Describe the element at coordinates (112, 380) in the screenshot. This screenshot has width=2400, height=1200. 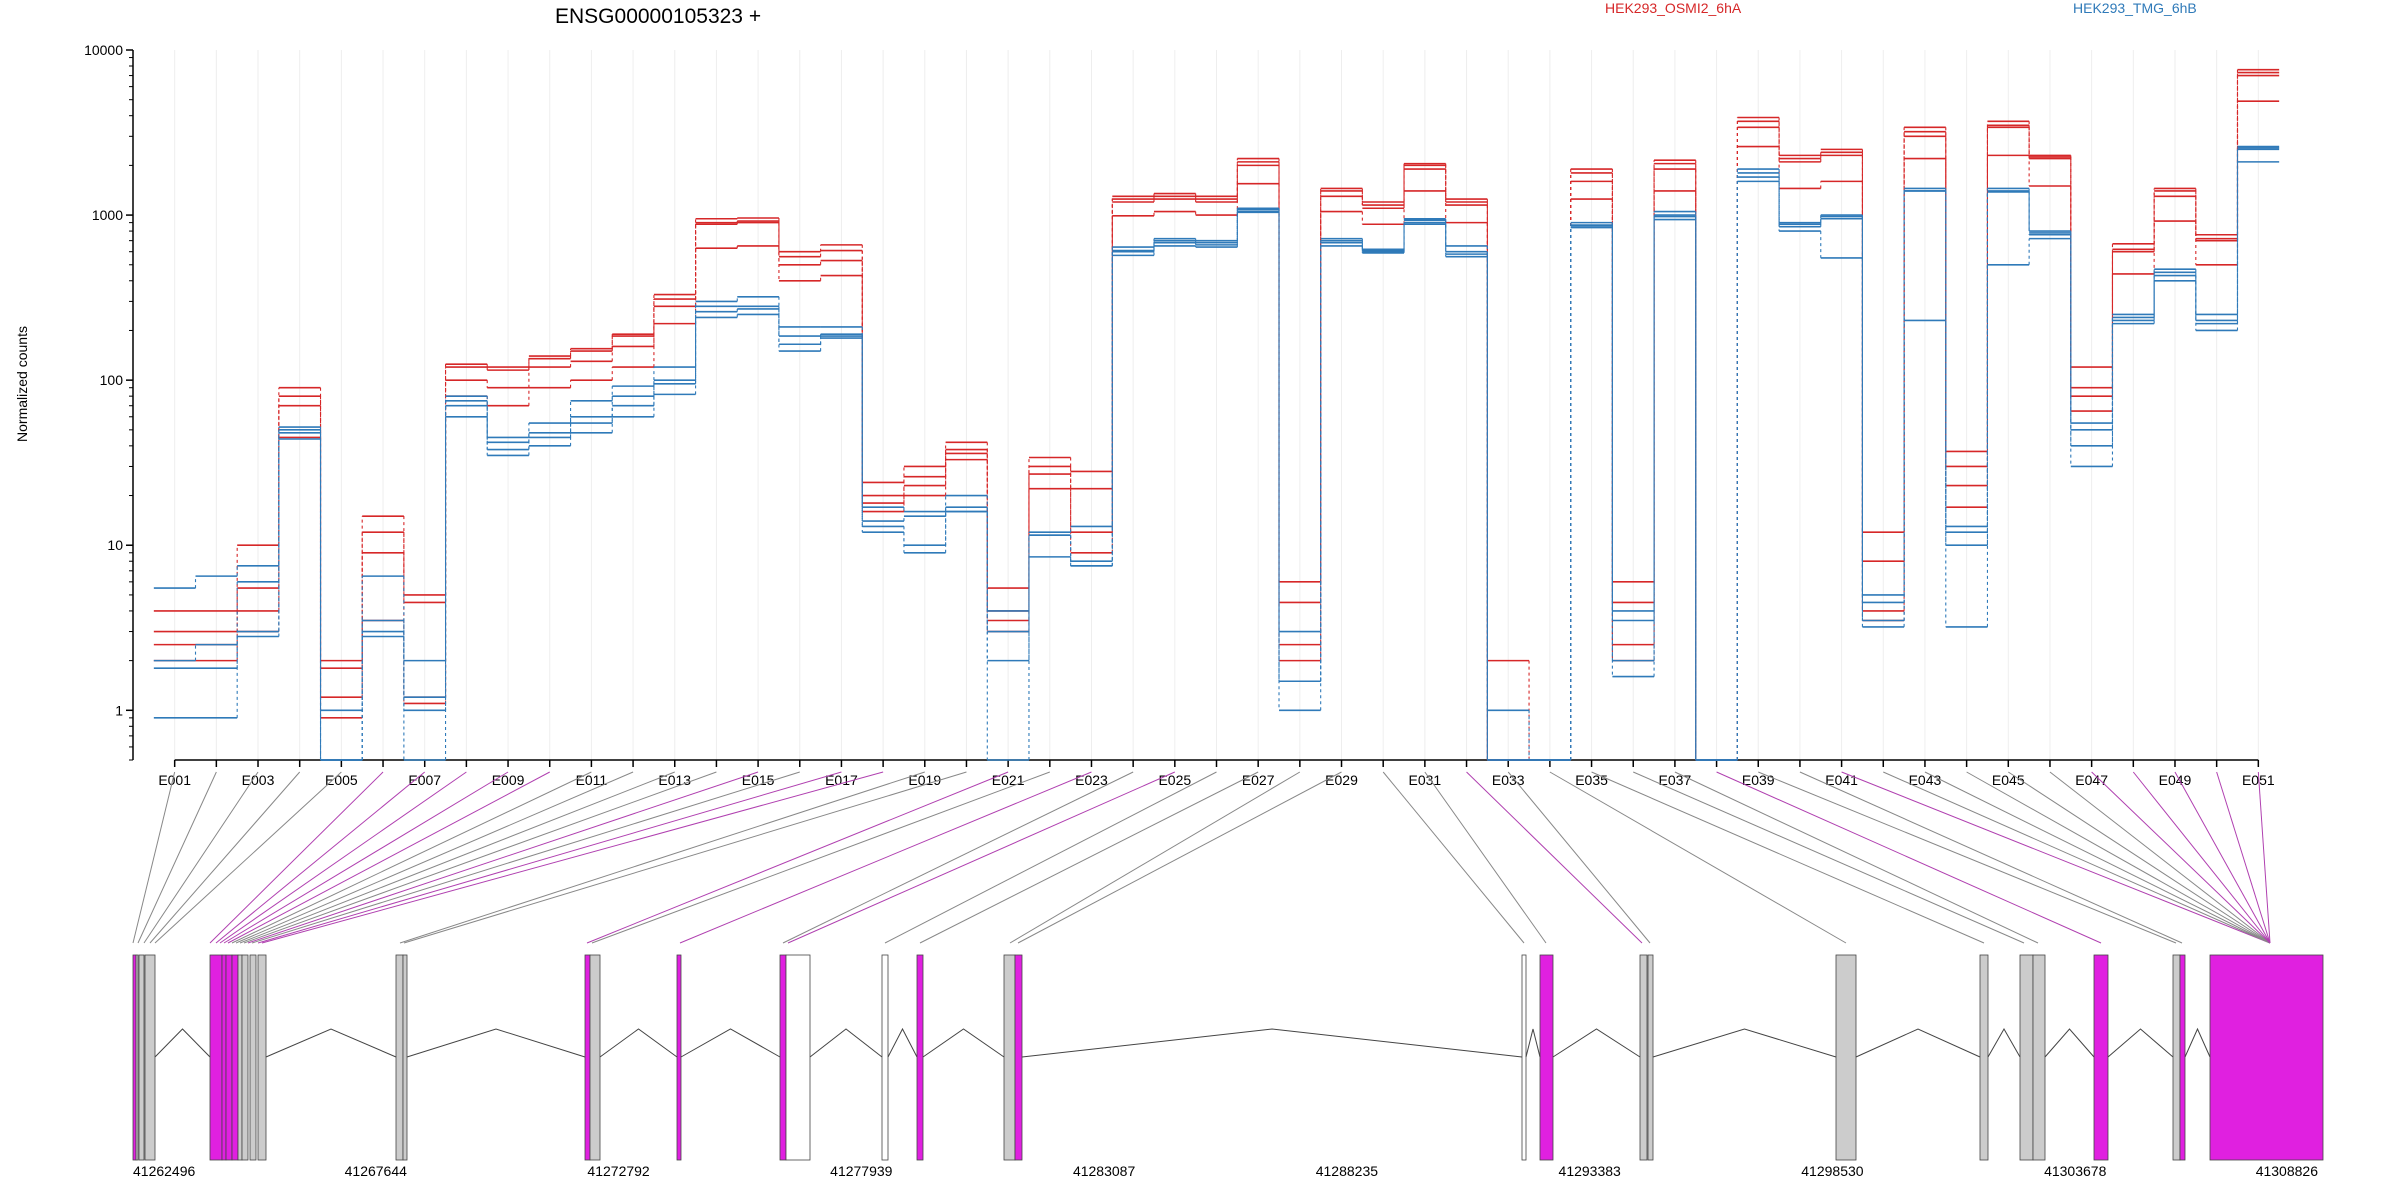
I see `y-tick-label: 100` at that location.